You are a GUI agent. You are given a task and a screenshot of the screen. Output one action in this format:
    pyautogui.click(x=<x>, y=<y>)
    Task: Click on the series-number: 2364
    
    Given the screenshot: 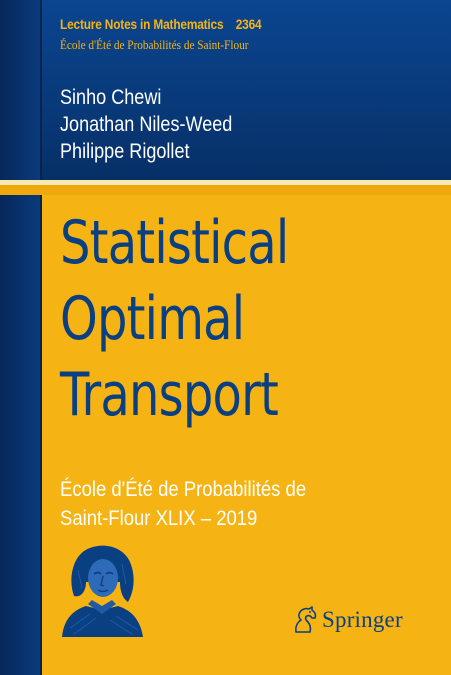 What is the action you would take?
    pyautogui.click(x=248, y=24)
    